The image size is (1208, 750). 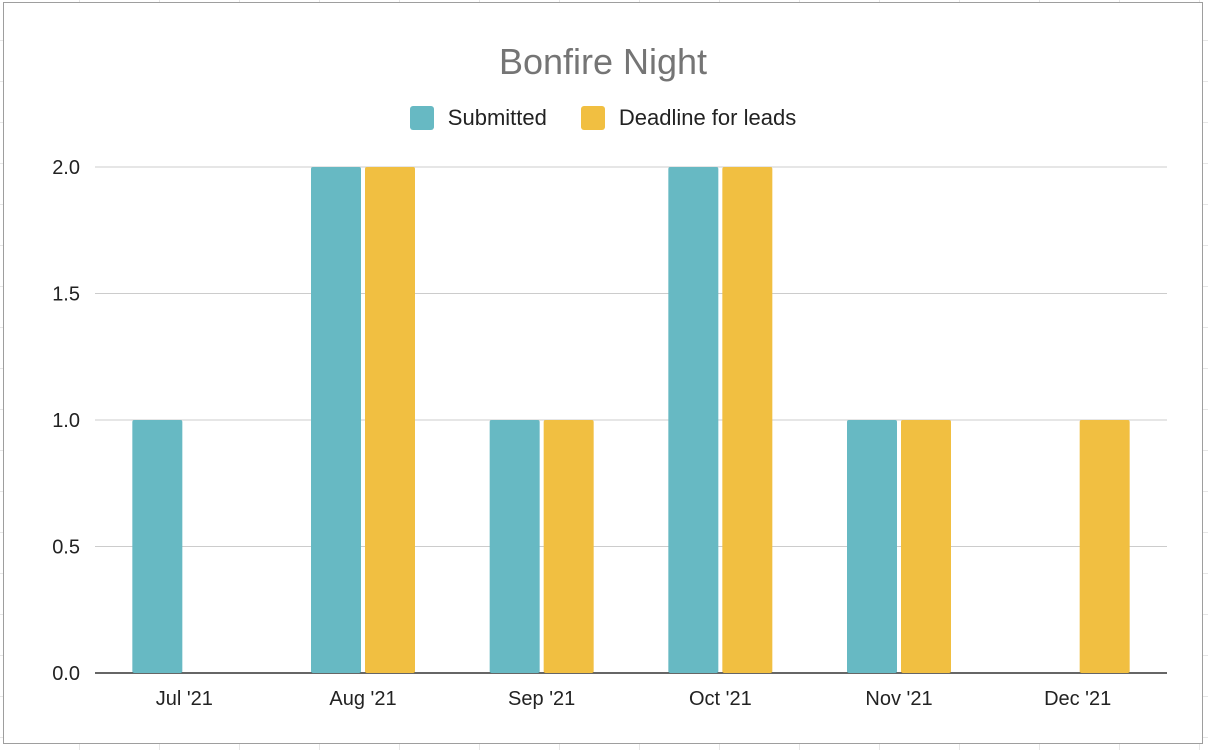 What do you see at coordinates (421, 118) in the screenshot?
I see `legend-swatch-submitted` at bounding box center [421, 118].